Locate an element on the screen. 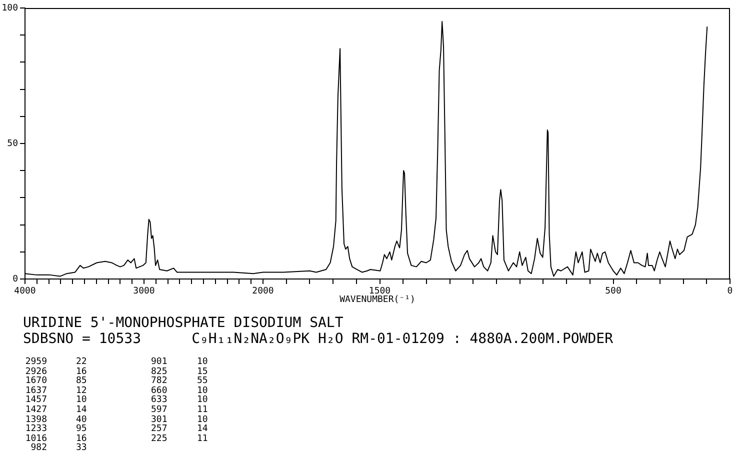  text: 95 is located at coordinates (81, 429).